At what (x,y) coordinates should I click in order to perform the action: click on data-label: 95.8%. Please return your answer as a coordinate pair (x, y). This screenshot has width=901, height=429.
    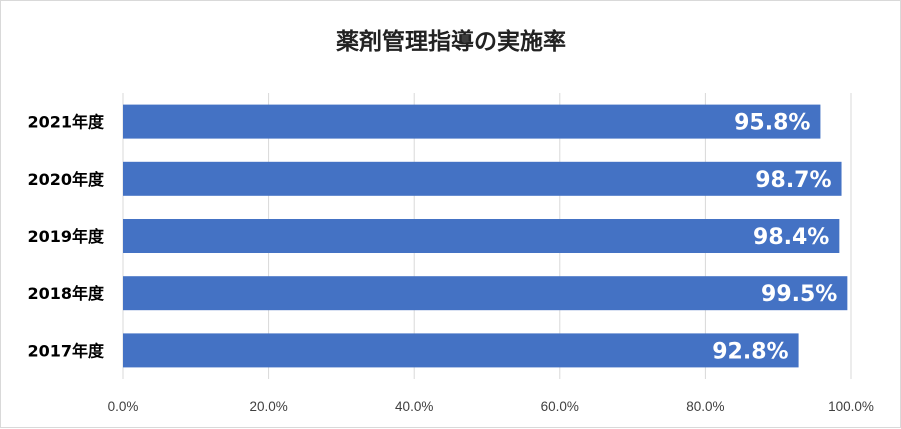
    Looking at the image, I should click on (772, 123).